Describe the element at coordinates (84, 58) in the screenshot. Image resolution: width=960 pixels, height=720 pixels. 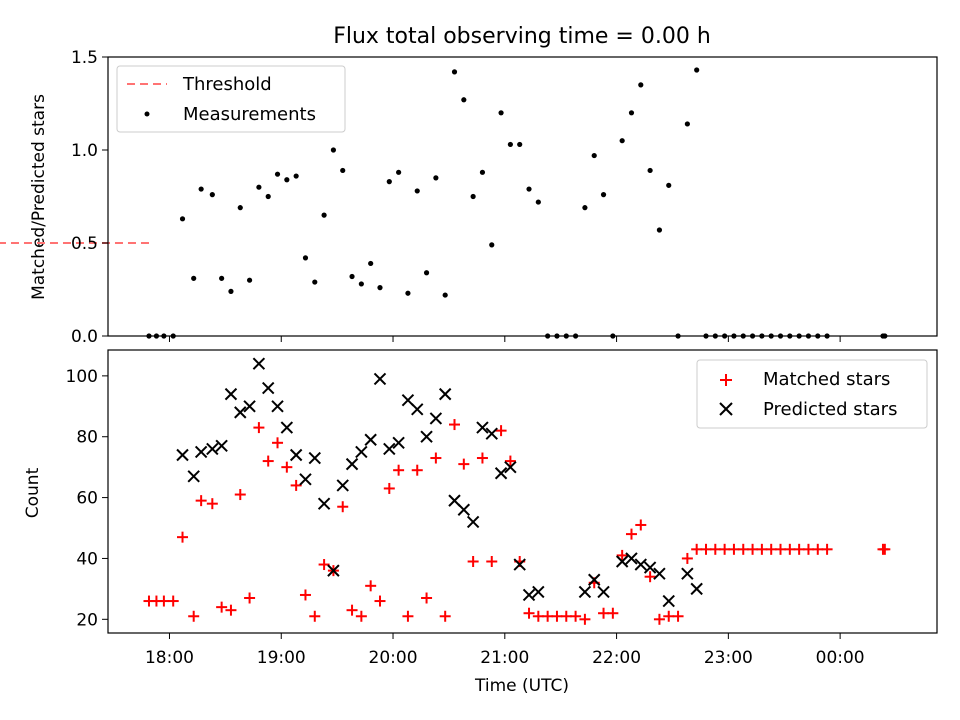
I see `top-y-tick-label: 1.5` at that location.